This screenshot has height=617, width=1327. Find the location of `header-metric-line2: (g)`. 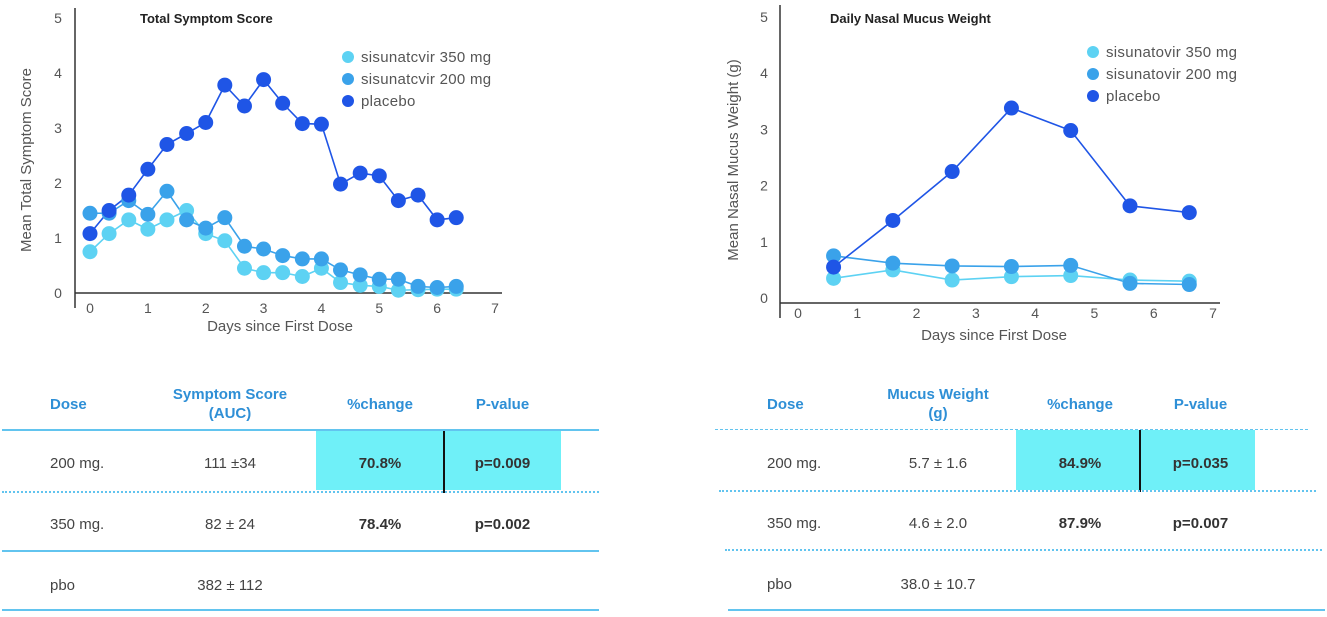

header-metric-line2: (g) is located at coordinates (938, 413).